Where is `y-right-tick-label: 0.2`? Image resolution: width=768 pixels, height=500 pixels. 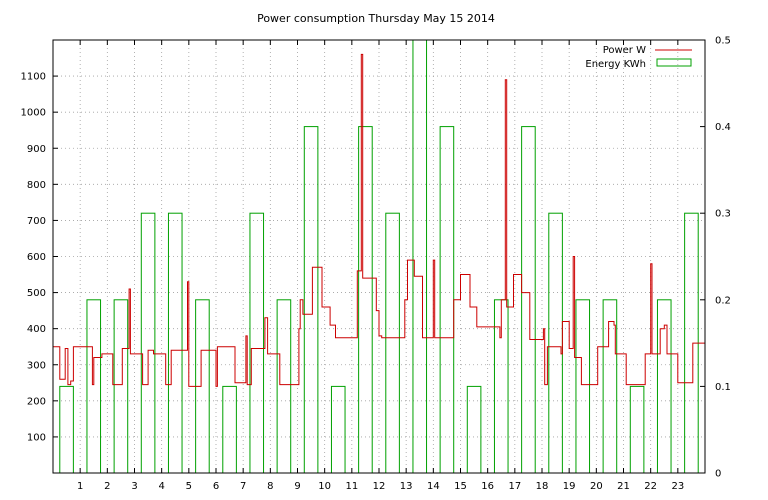 y-right-tick-label: 0.2 is located at coordinates (723, 300).